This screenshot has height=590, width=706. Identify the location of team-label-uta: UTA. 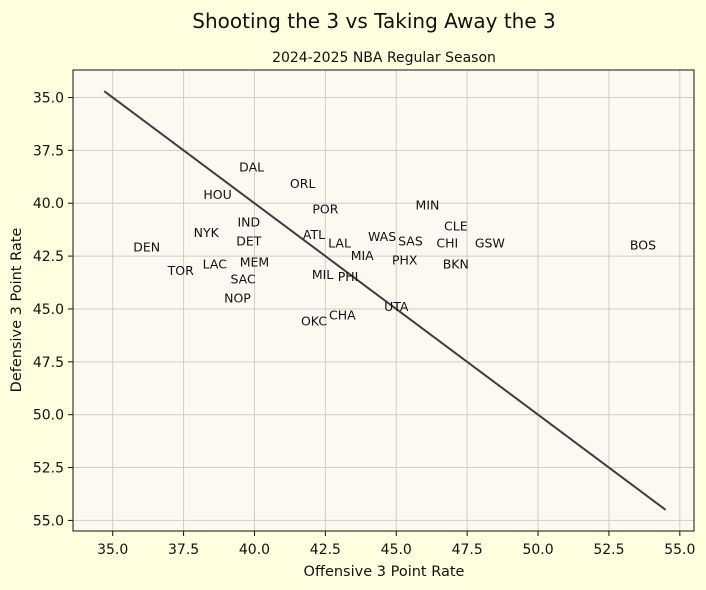
(396, 306).